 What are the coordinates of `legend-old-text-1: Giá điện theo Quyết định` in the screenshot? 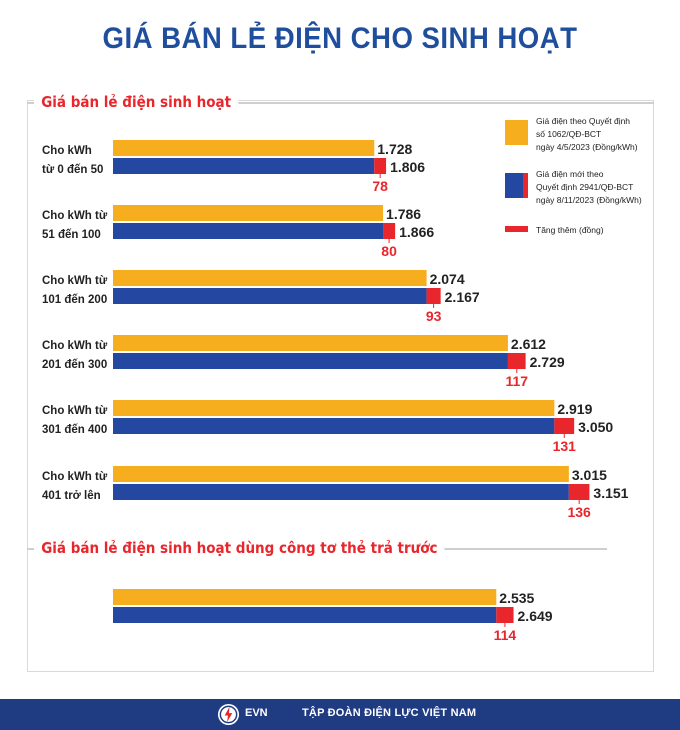 It's located at (583, 121).